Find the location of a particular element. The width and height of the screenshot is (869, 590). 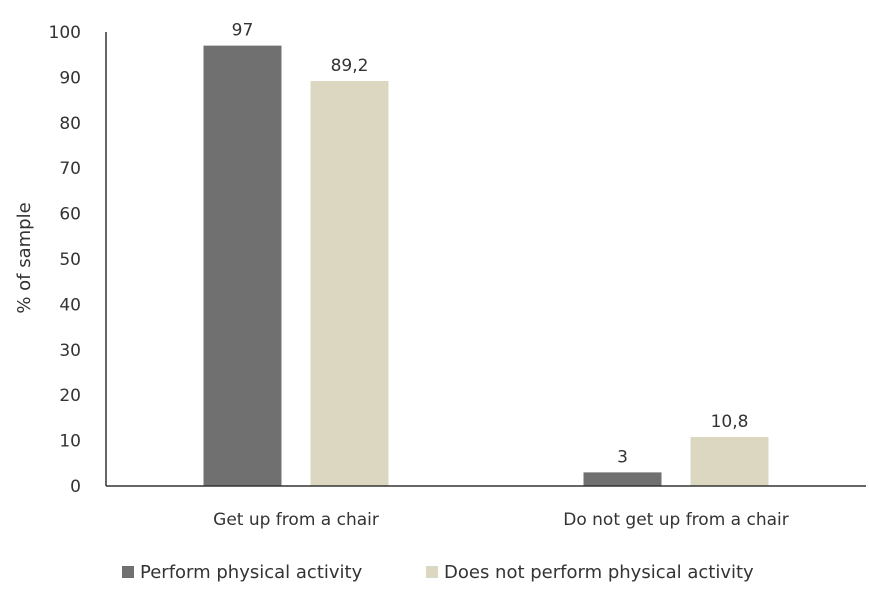

category-label: Do not get up from a chair is located at coordinates (675, 520).